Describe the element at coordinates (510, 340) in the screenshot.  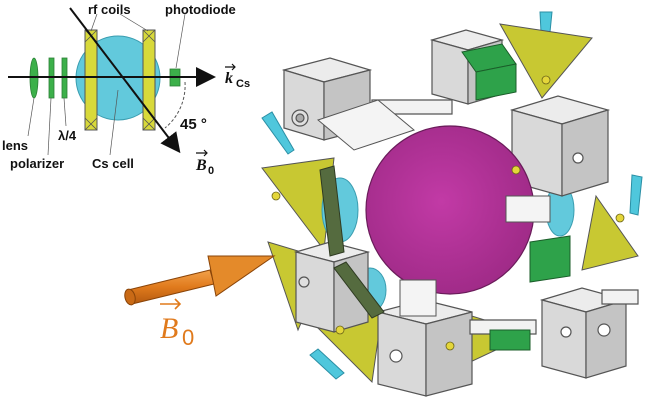
I see `green-mount-bottom` at that location.